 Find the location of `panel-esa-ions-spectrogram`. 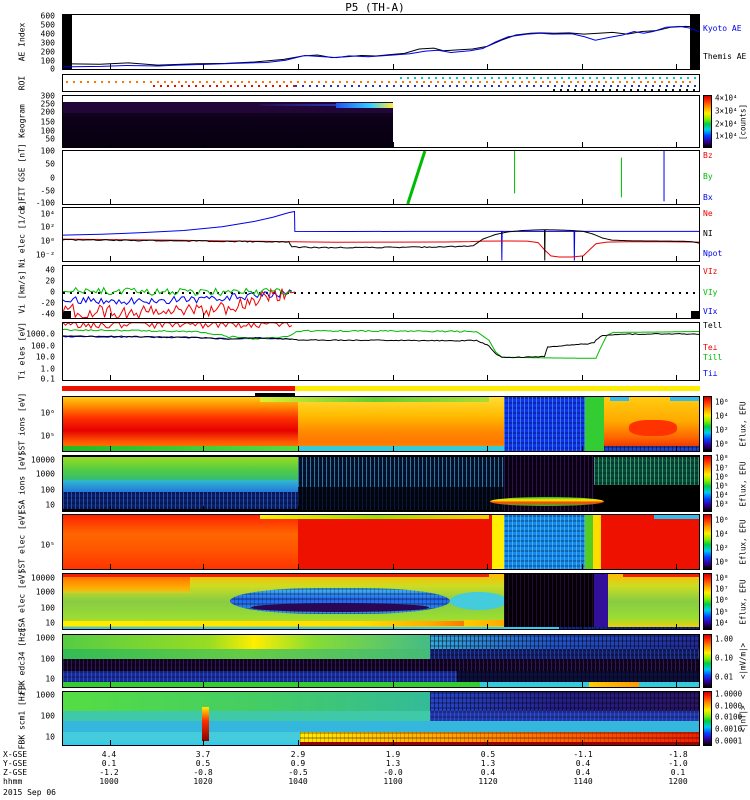

panel-esa-ions-spectrogram is located at coordinates (381, 483).